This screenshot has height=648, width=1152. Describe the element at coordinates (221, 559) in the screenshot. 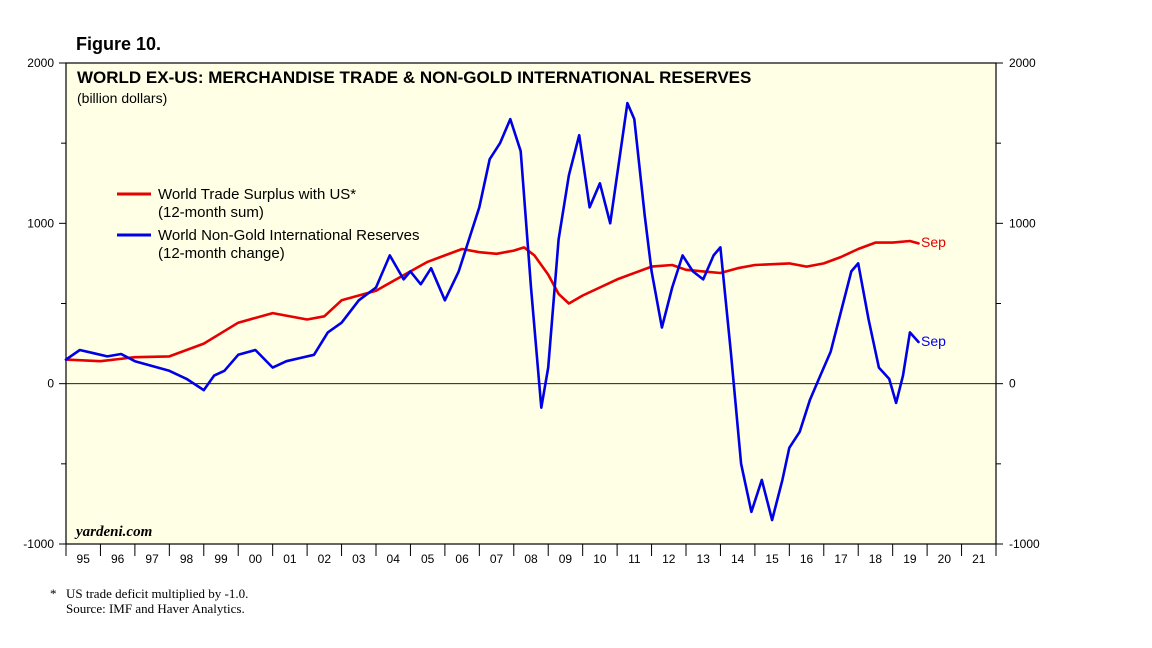

I see `x-tick-label: 99` at that location.